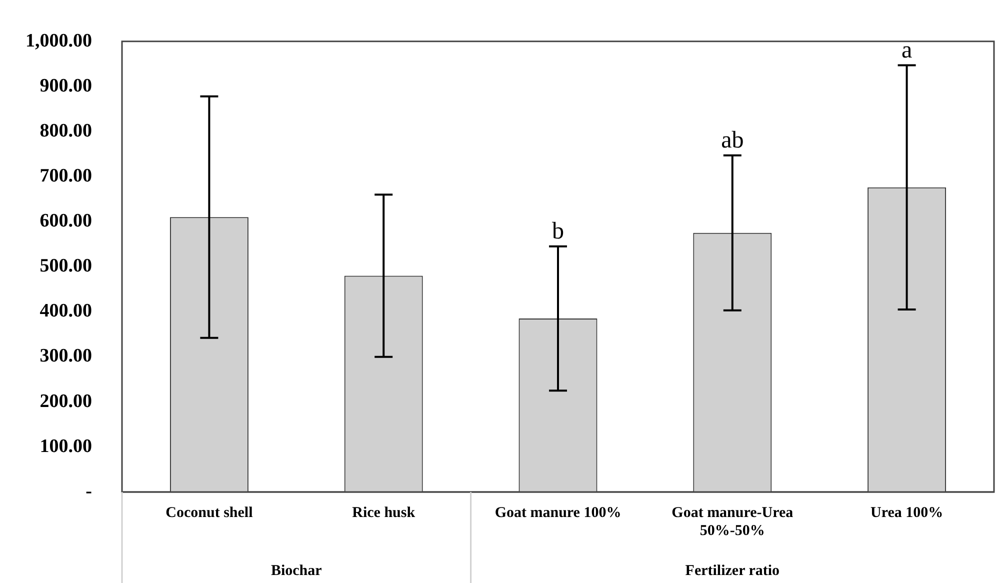 This screenshot has width=996, height=583. Describe the element at coordinates (384, 512) in the screenshot. I see `x-tick-label: Rice husk` at that location.